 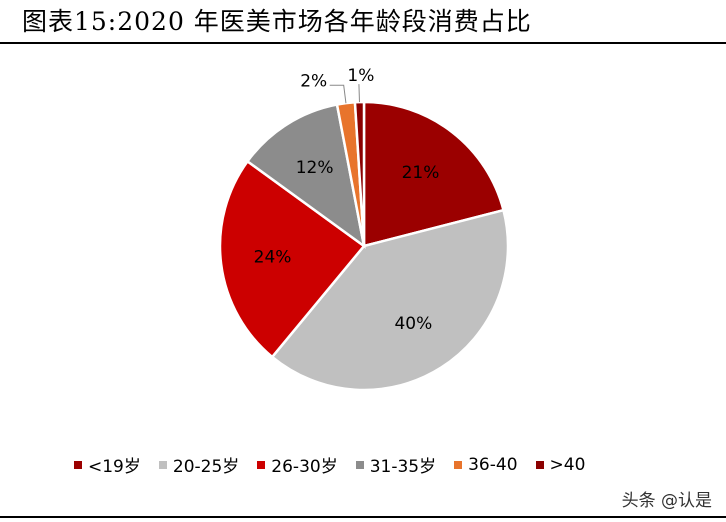 What do you see at coordinates (666, 501) in the screenshot?
I see `watermark: 头条 @认是` at bounding box center [666, 501].